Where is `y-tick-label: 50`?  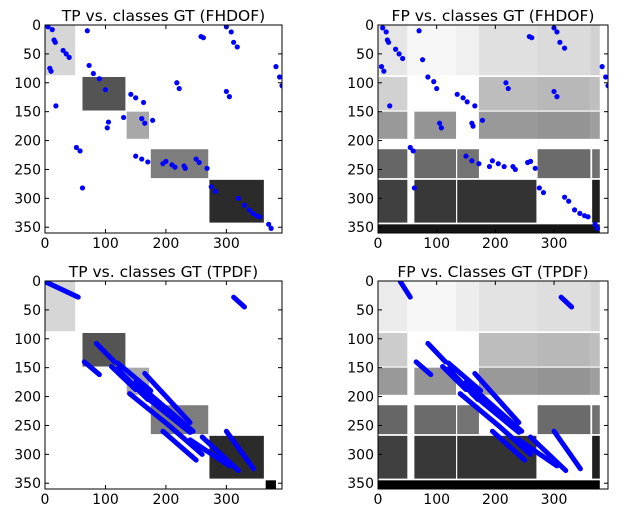
y-tick-label: 50 is located at coordinates (365, 311).